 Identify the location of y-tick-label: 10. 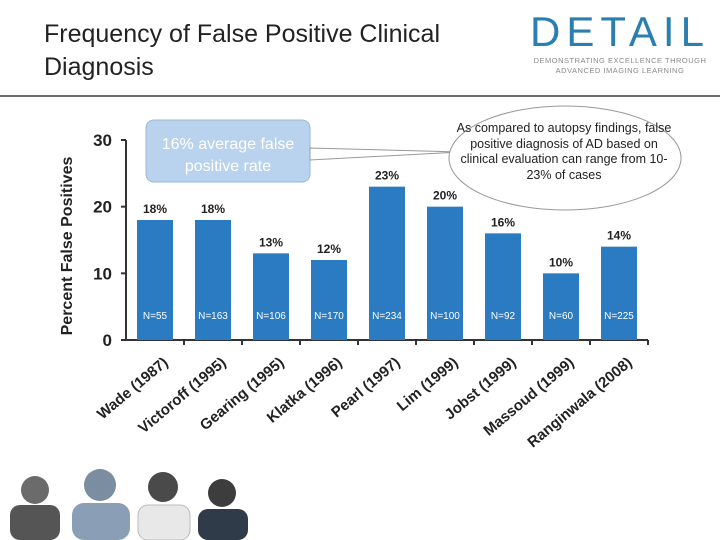
(102, 273).